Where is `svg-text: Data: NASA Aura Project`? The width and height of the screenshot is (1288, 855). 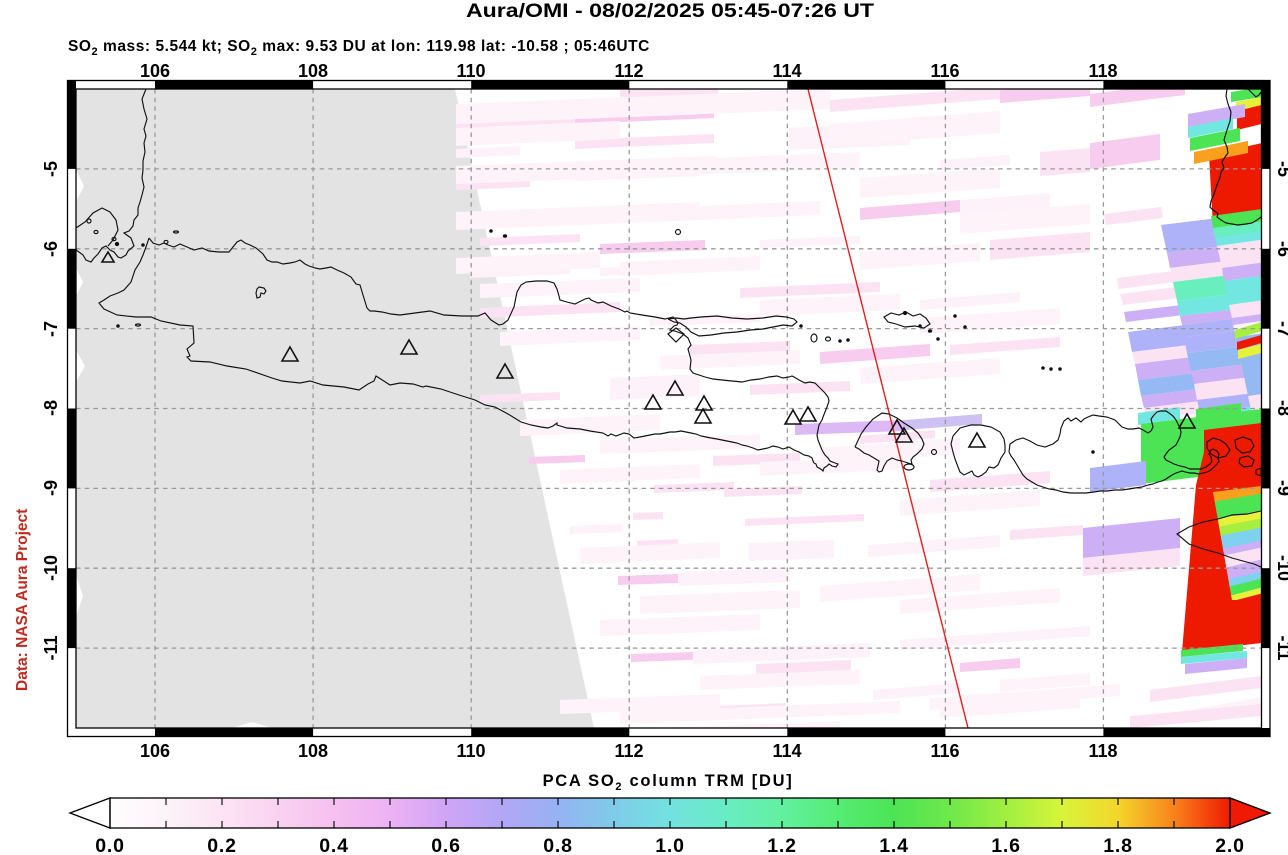
svg-text: Data: NASA Aura Project is located at coordinates (22, 600).